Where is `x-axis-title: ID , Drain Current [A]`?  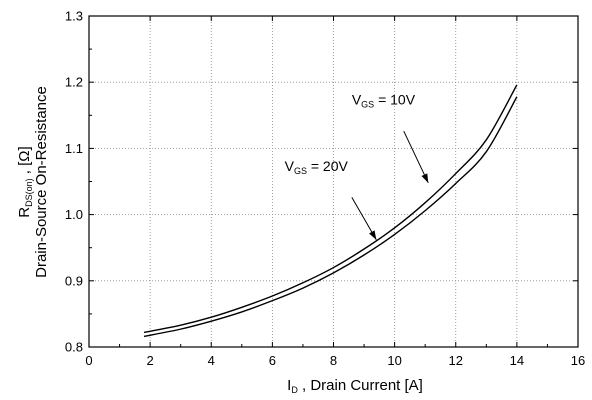
x-axis-title: ID , Drain Current [A] is located at coordinates (355, 386).